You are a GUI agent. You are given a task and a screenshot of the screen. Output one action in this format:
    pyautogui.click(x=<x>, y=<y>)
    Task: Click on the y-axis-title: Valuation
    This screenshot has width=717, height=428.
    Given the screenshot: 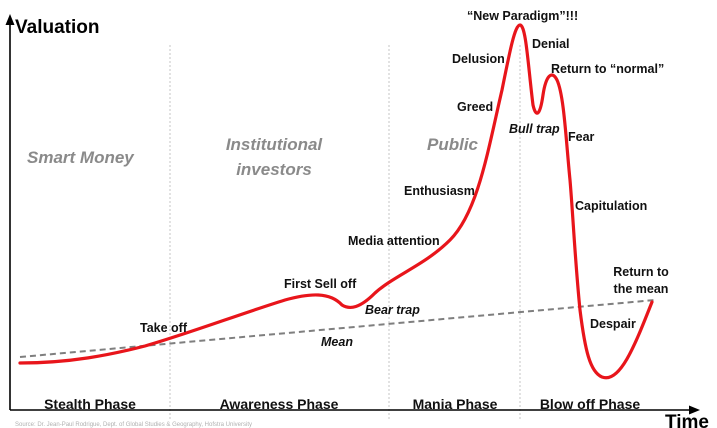 What is the action you would take?
    pyautogui.click(x=57, y=27)
    